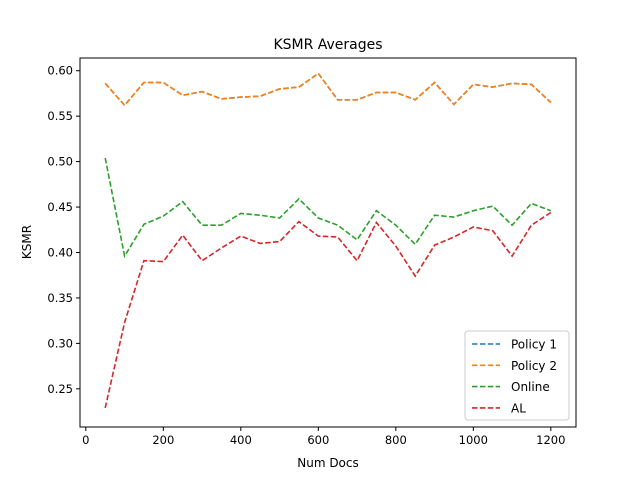  Describe the element at coordinates (60, 162) in the screenshot. I see `y-tick-label: 0.50` at that location.